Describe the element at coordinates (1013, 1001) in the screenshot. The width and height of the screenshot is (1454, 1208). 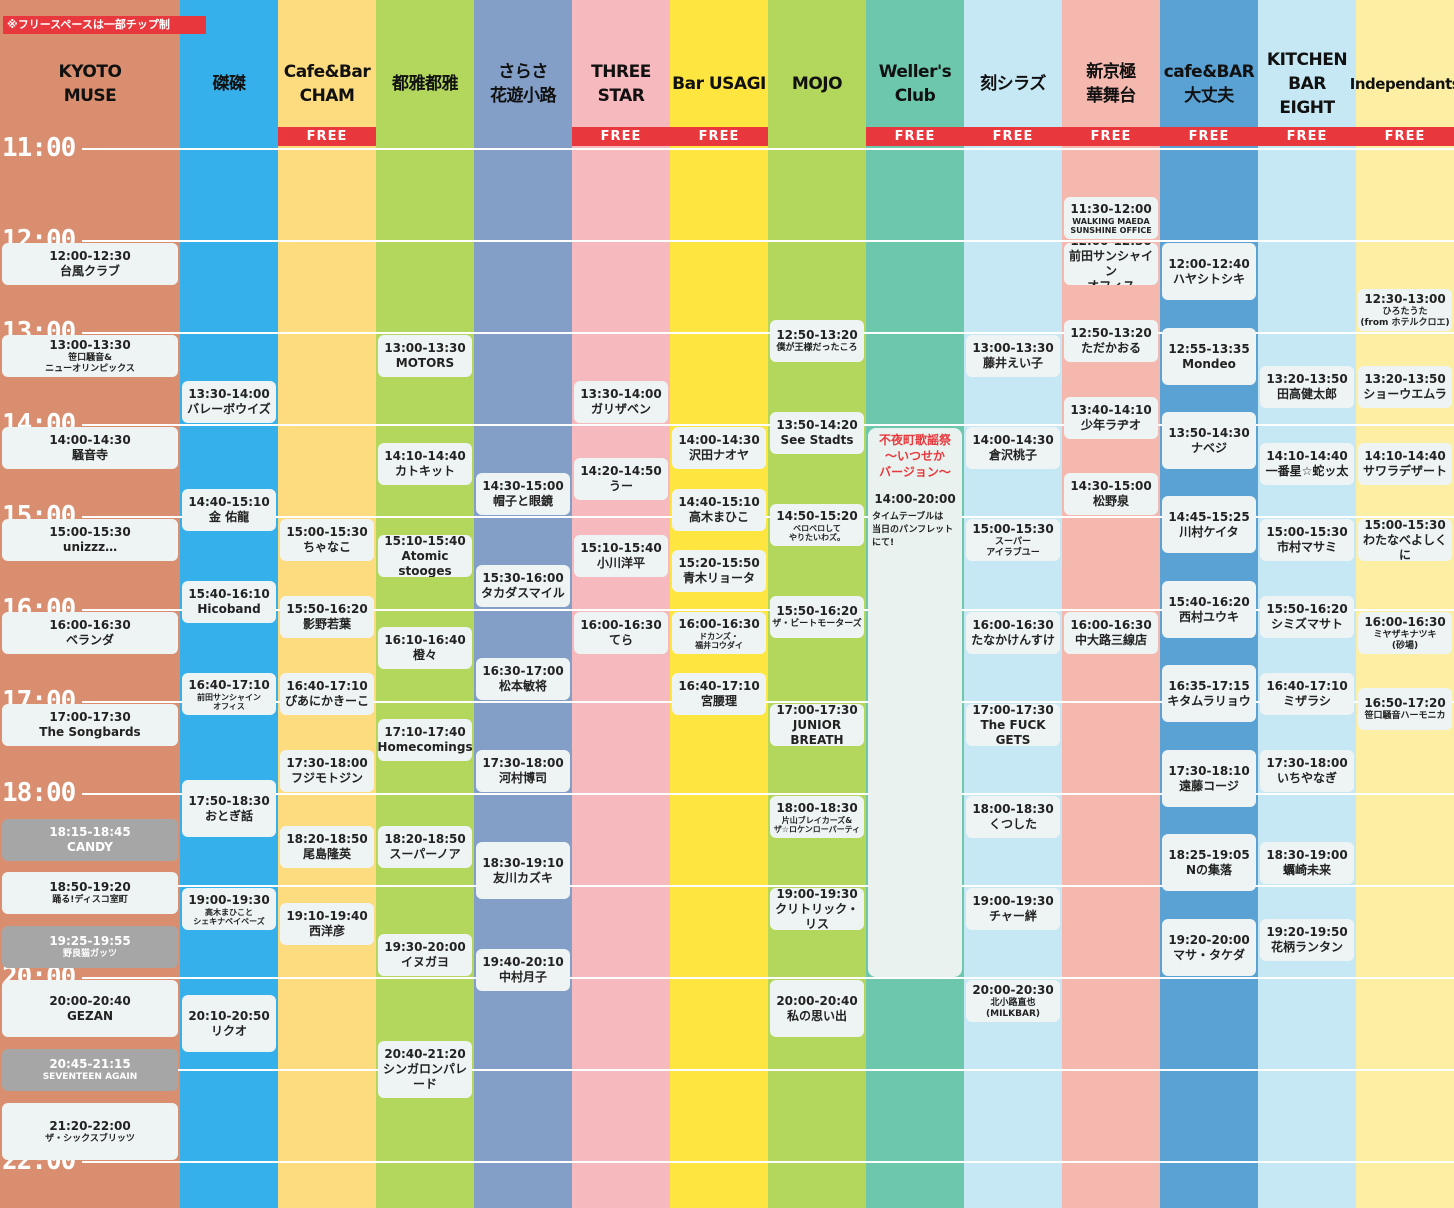
I see `event-slot: 20:00-20:30 北小路直也 (MILKBAR)` at that location.